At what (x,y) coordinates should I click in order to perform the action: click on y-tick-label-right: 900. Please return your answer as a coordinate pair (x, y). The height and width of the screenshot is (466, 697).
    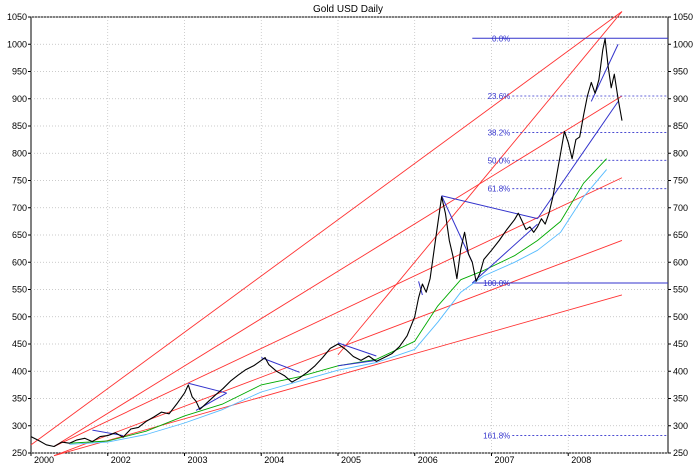
    Looking at the image, I should click on (680, 99).